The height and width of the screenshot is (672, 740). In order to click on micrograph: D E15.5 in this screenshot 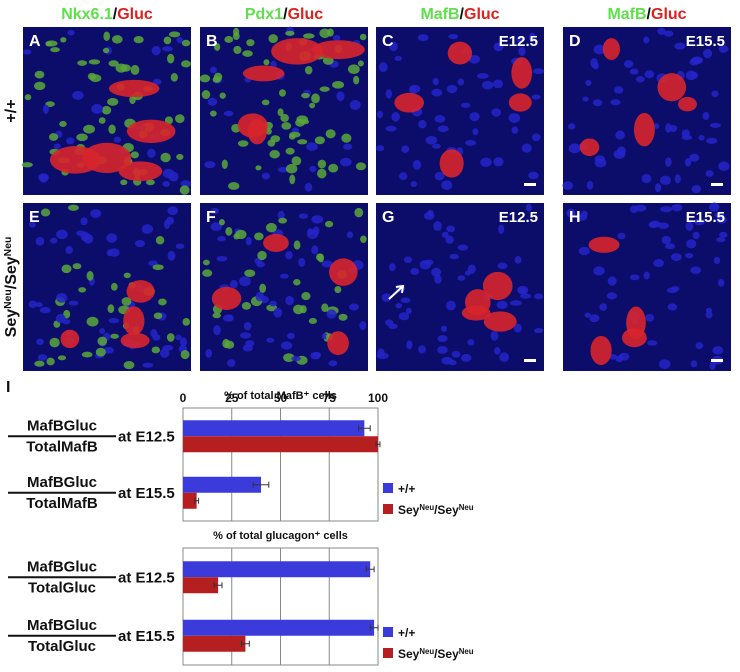, I will do `click(646, 111)`.